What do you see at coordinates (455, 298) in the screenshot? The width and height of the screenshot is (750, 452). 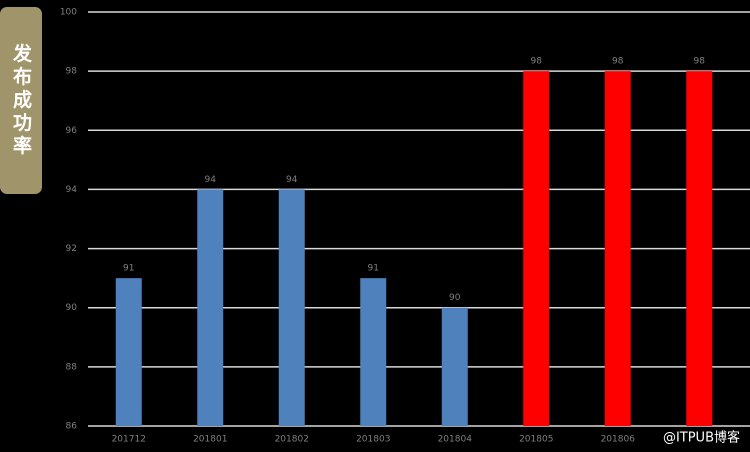 I see `data-label: 90` at bounding box center [455, 298].